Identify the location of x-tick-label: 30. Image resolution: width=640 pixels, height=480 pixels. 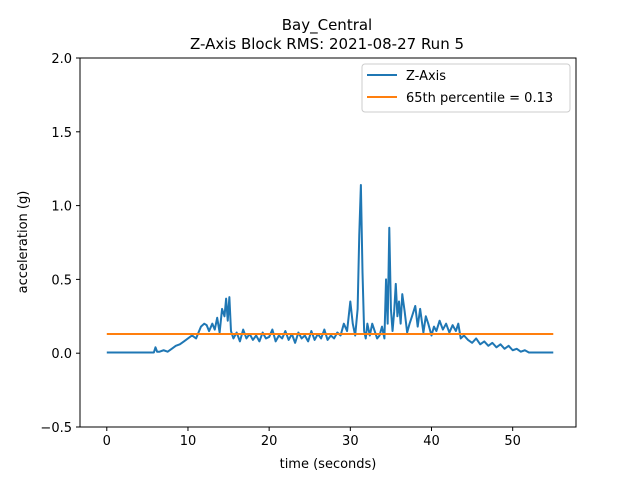
(350, 441).